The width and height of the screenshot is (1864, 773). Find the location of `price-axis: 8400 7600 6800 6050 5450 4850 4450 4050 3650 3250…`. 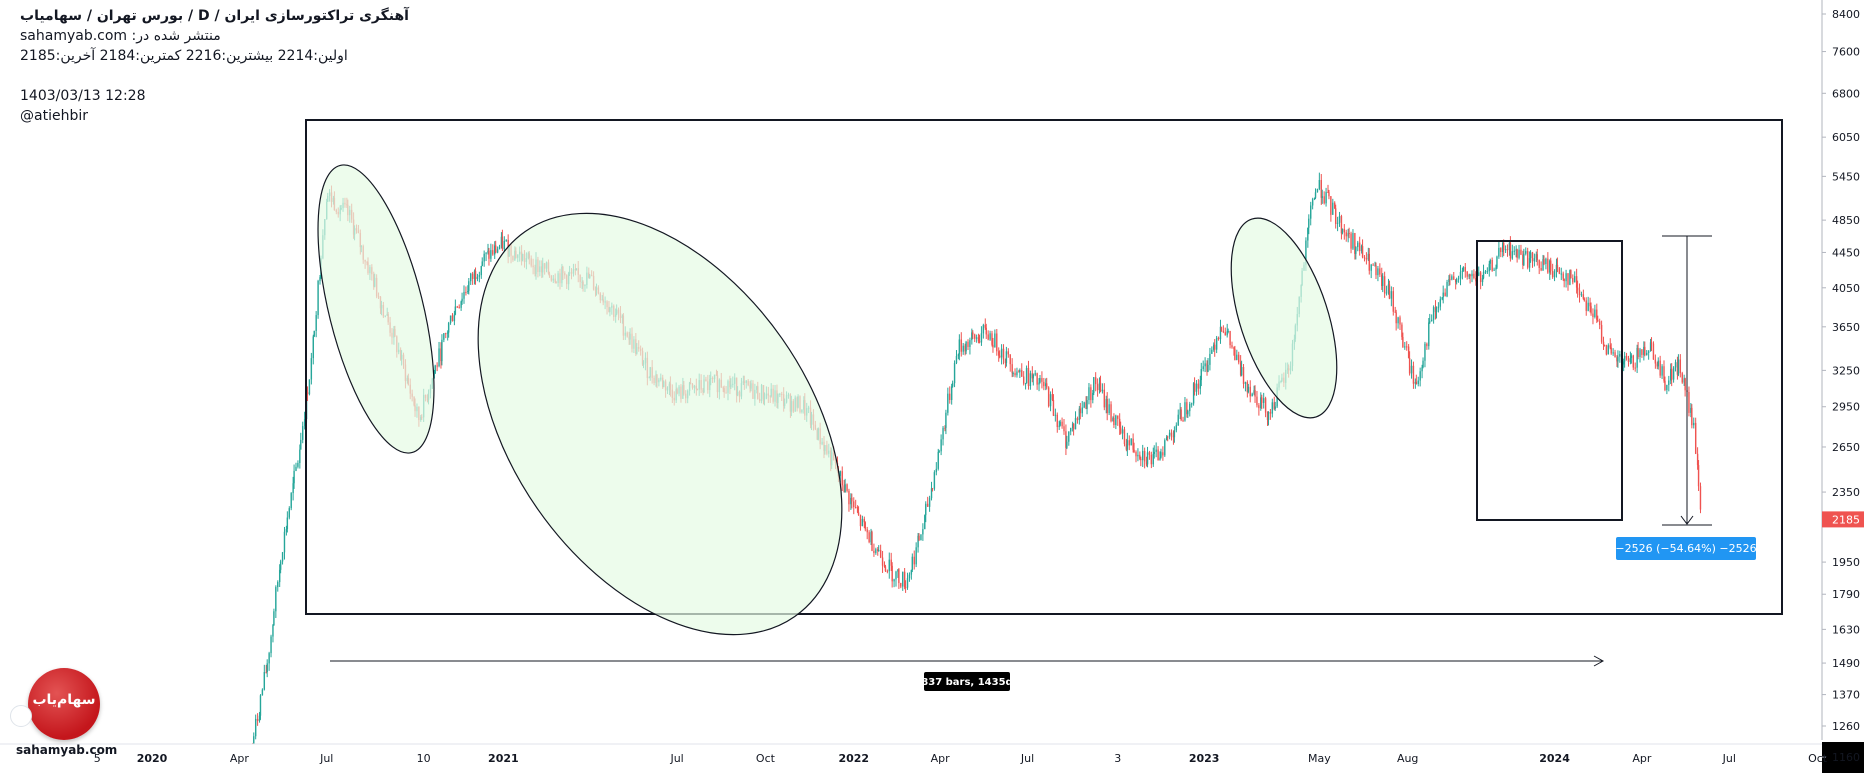

price-axis: 8400 7600 6800 6050 5450 4850 4450 4050 3650 3250… is located at coordinates (1842, 386).